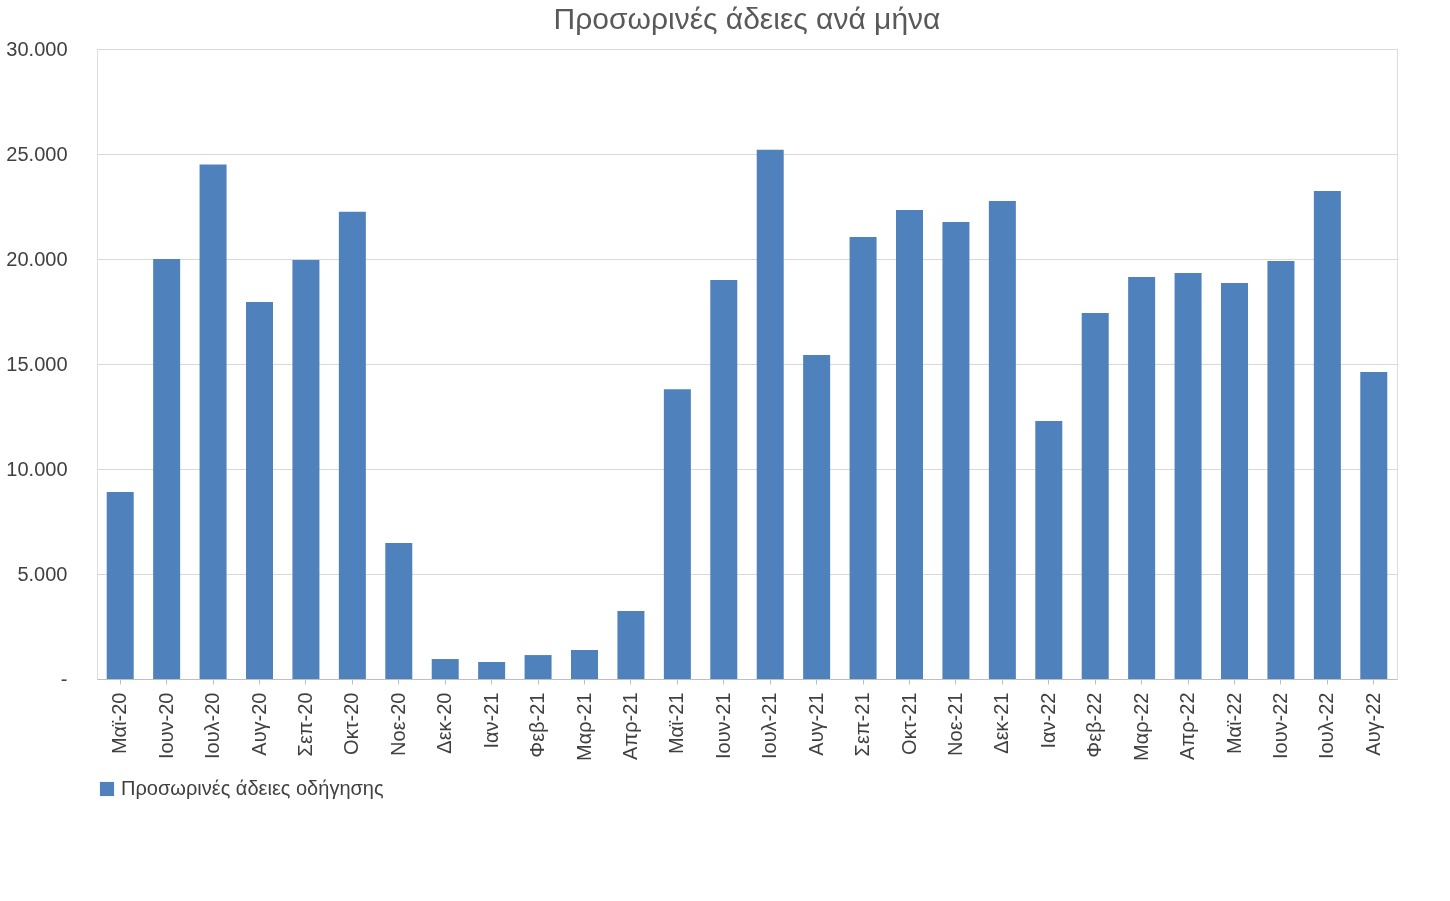 This screenshot has height=901, width=1450. What do you see at coordinates (1326, 726) in the screenshot?
I see `x-tick-label: Ιουλ-22` at bounding box center [1326, 726].